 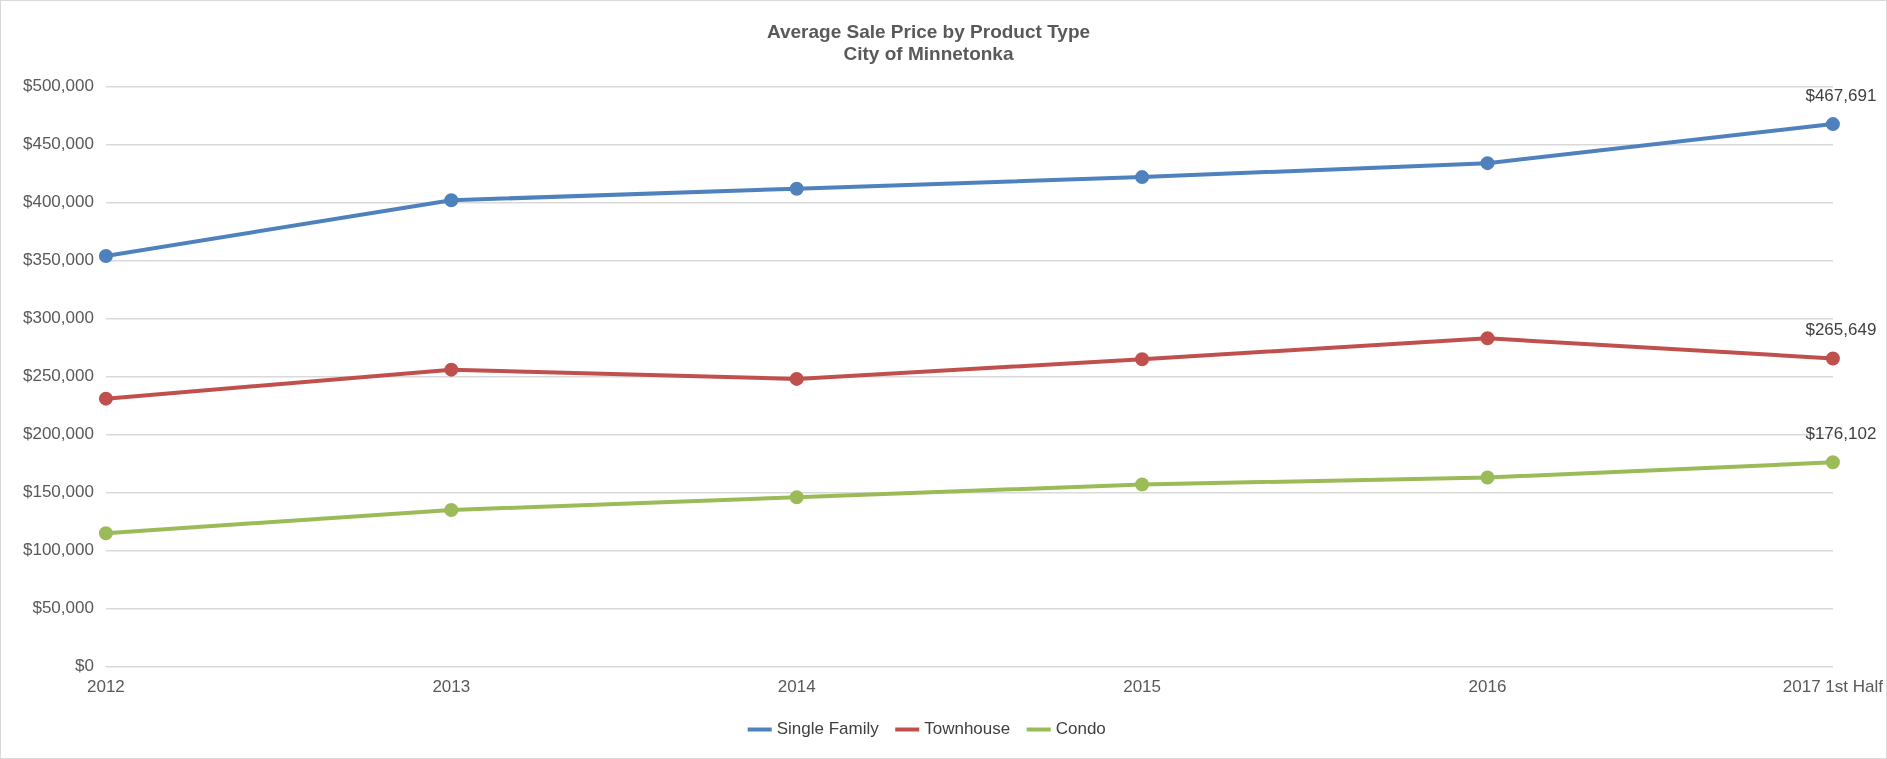 I want to click on chart-title: Average Sale Price by Product Type, so click(x=928, y=31).